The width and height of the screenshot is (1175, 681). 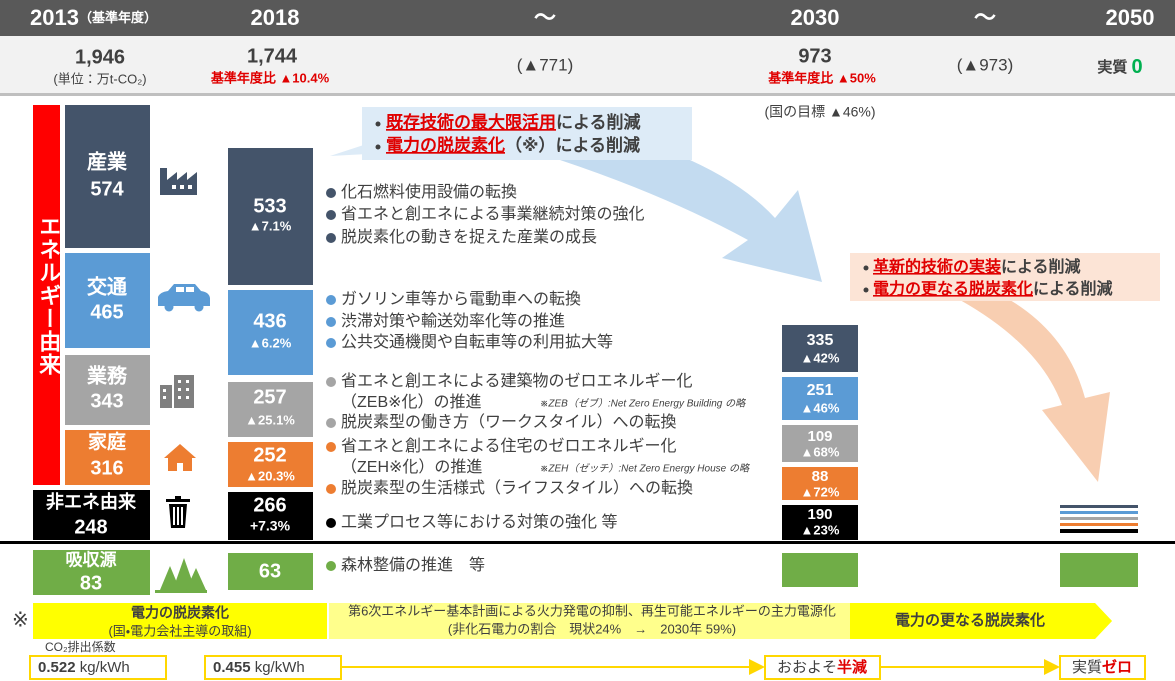 I want to click on half: おおよそ半減, so click(x=822, y=667).